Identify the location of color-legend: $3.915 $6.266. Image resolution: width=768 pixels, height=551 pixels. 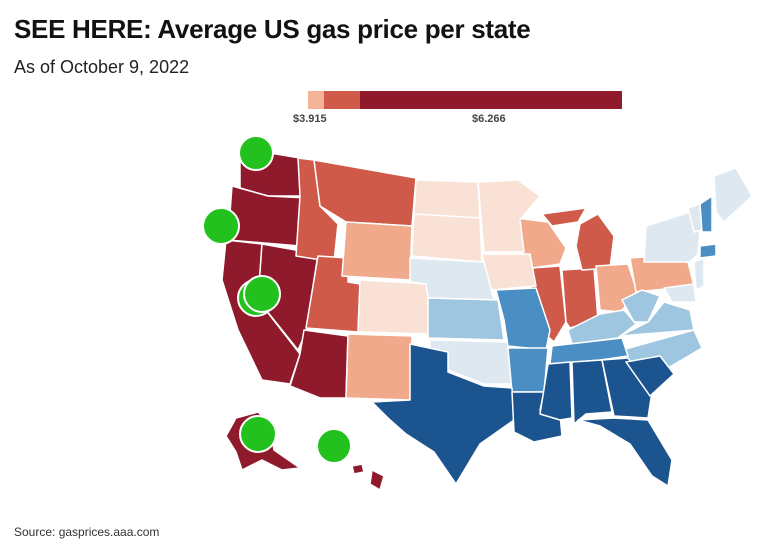
(461, 111).